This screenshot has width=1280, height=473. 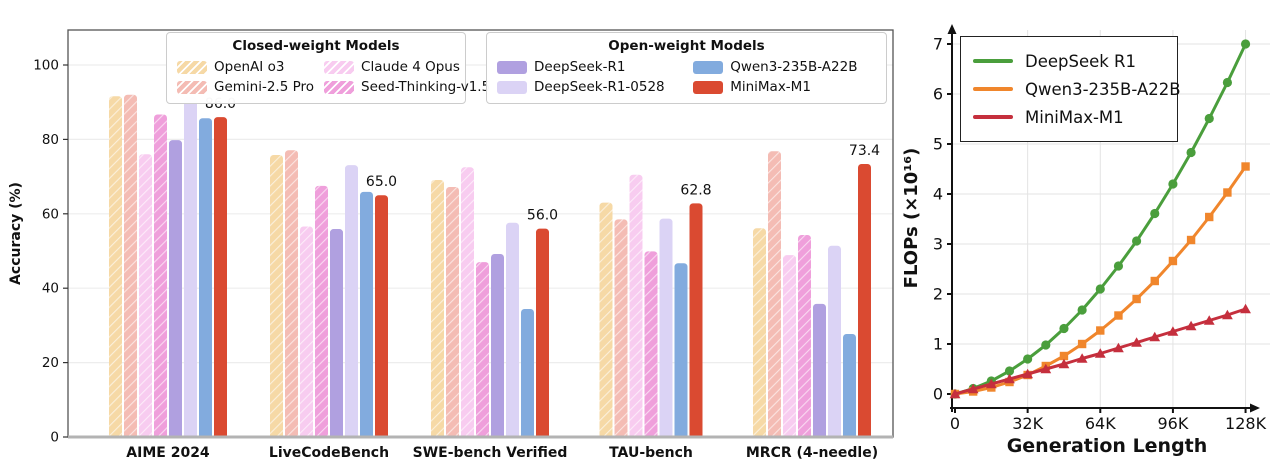 What do you see at coordinates (16, 233) in the screenshot?
I see `y-axis-label: Accuracy (%)` at bounding box center [16, 233].